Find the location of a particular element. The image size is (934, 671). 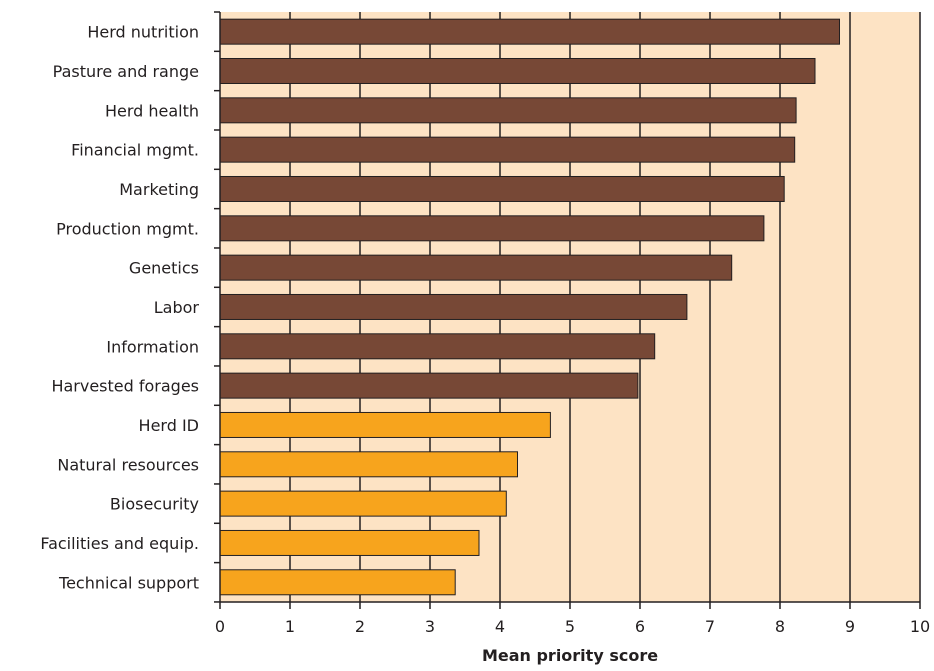

category-label: Production mgmt. is located at coordinates (127, 228).